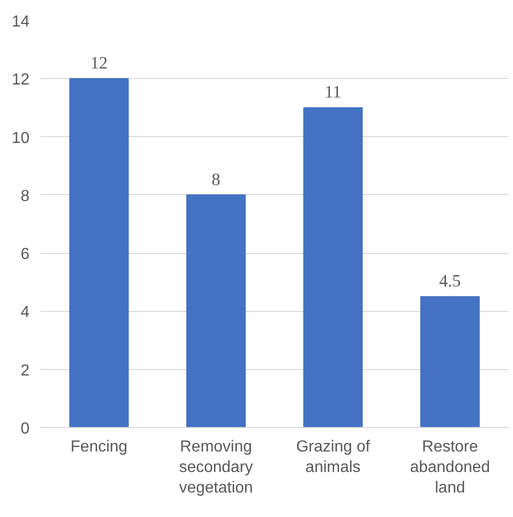 This screenshot has width=513, height=517. What do you see at coordinates (450, 467) in the screenshot?
I see `x-tick-label: Restore abandoned land` at bounding box center [450, 467].